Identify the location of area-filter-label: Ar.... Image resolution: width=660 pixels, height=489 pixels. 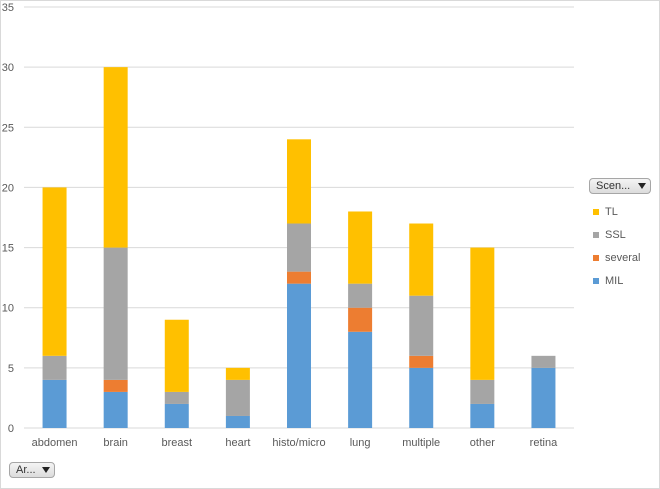
(26, 470).